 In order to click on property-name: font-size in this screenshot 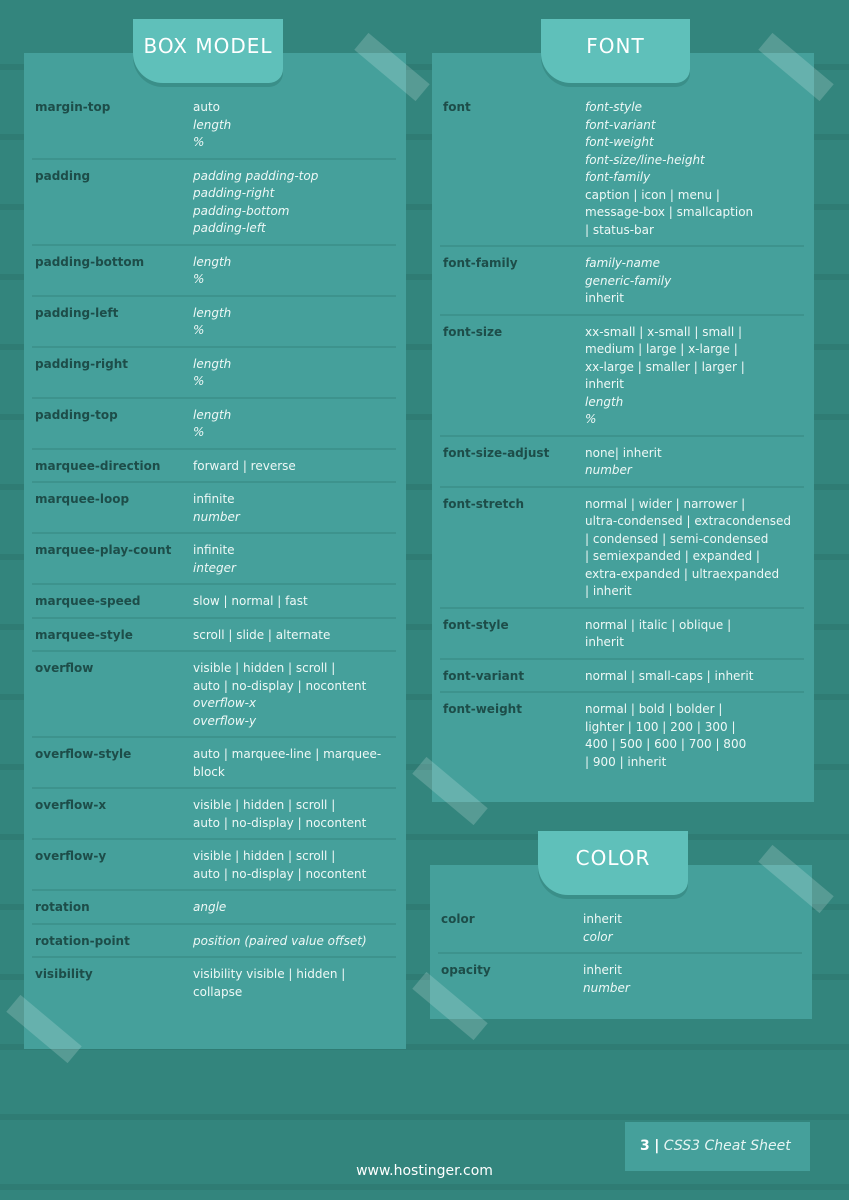, I will do `click(473, 331)`.